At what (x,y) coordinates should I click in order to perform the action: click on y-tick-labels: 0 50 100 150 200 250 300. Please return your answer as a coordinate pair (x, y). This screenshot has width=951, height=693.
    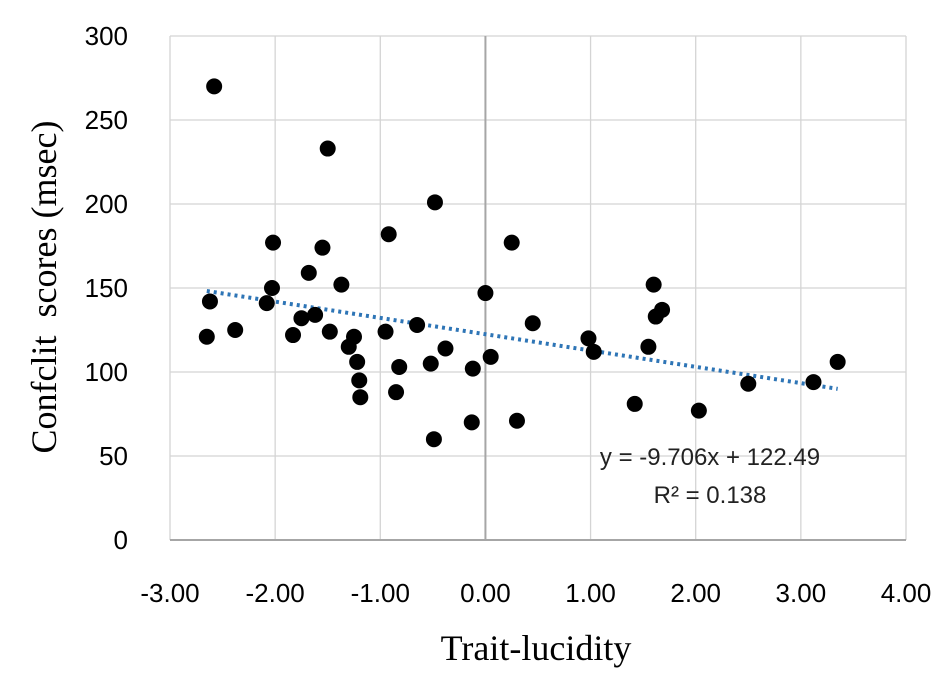
    Looking at the image, I should click on (106, 288).